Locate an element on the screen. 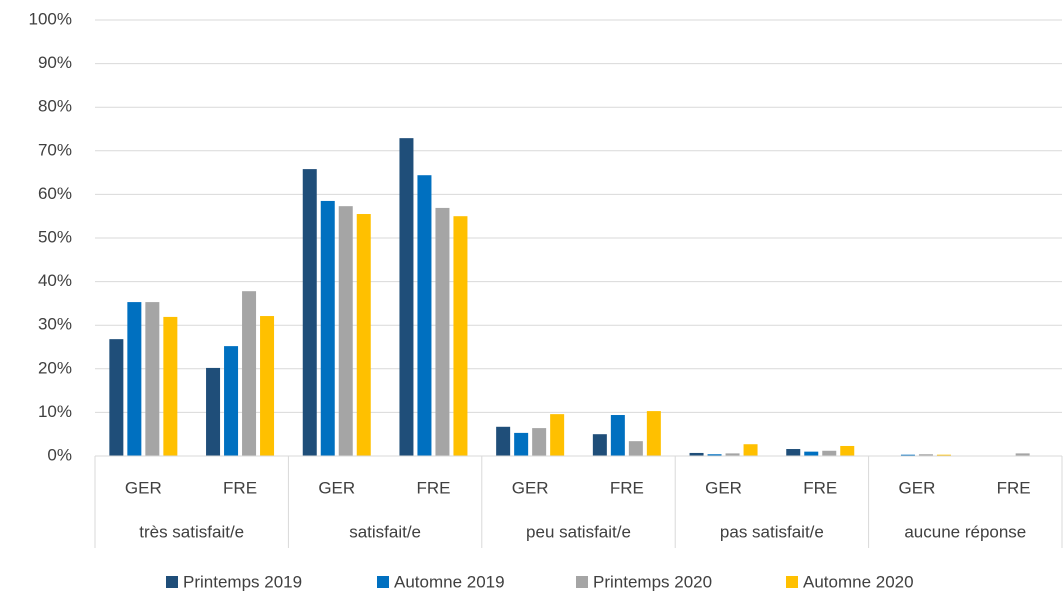  group-label: aucune réponse is located at coordinates (965, 531).